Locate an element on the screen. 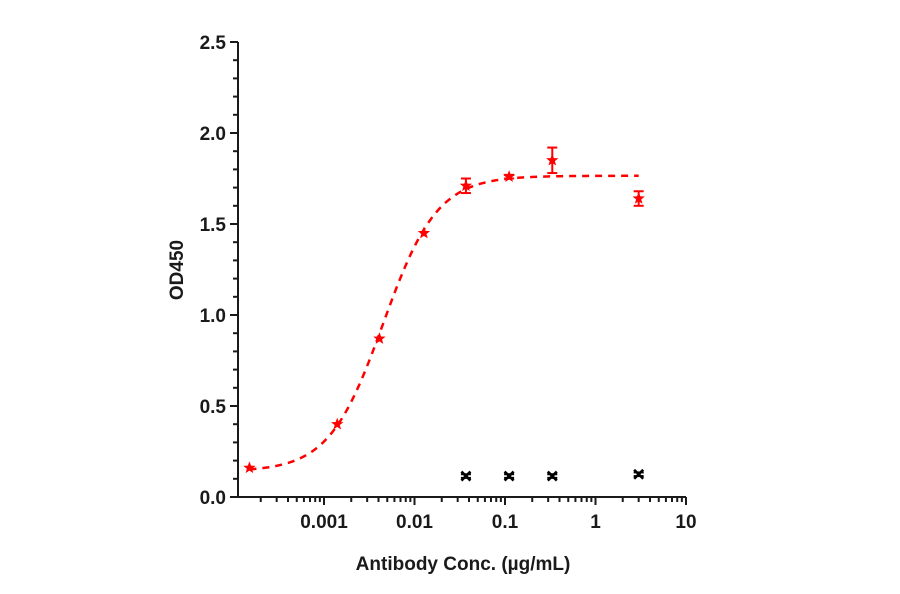 This screenshot has width=900, height=594. x-axis: 0.001 0.01 0.1 1 10 is located at coordinates (467, 514).